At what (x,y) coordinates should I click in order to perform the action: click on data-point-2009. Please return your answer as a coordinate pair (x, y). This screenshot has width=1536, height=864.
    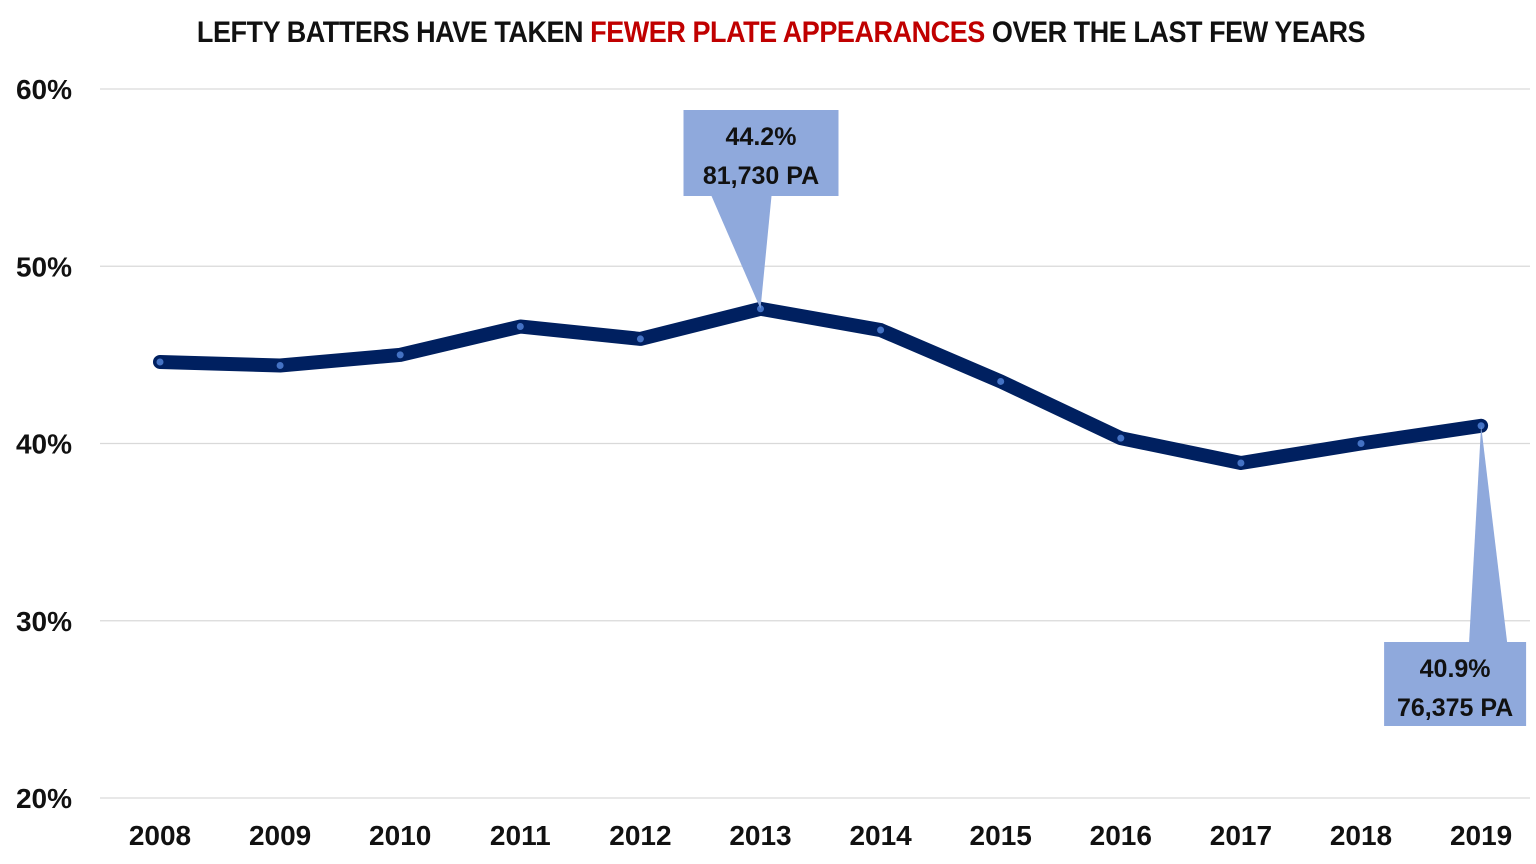
    Looking at the image, I should click on (280, 366).